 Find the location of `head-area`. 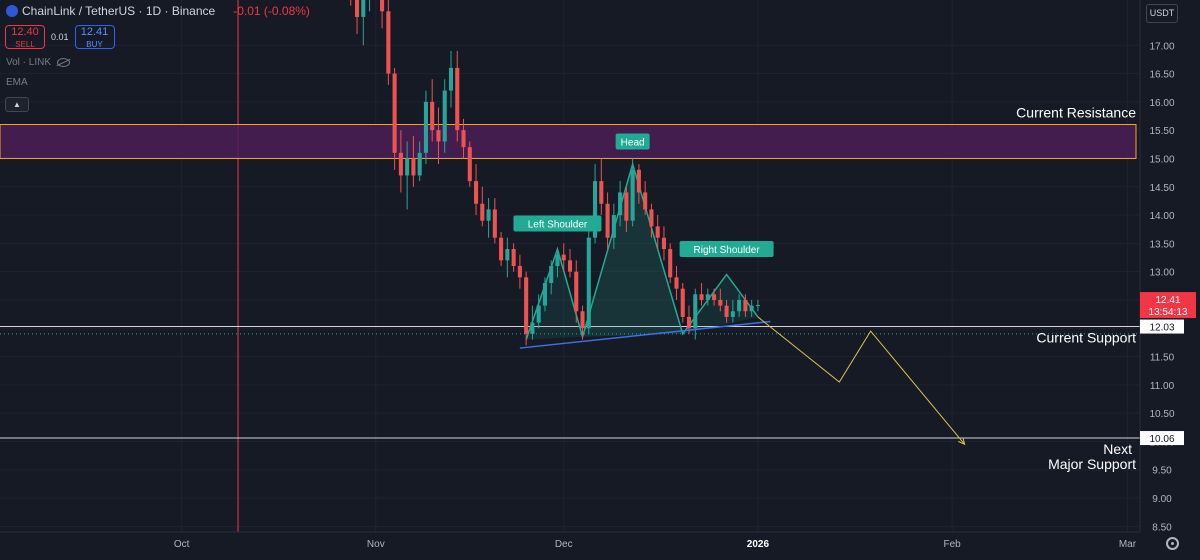

head-area is located at coordinates (632, 250).